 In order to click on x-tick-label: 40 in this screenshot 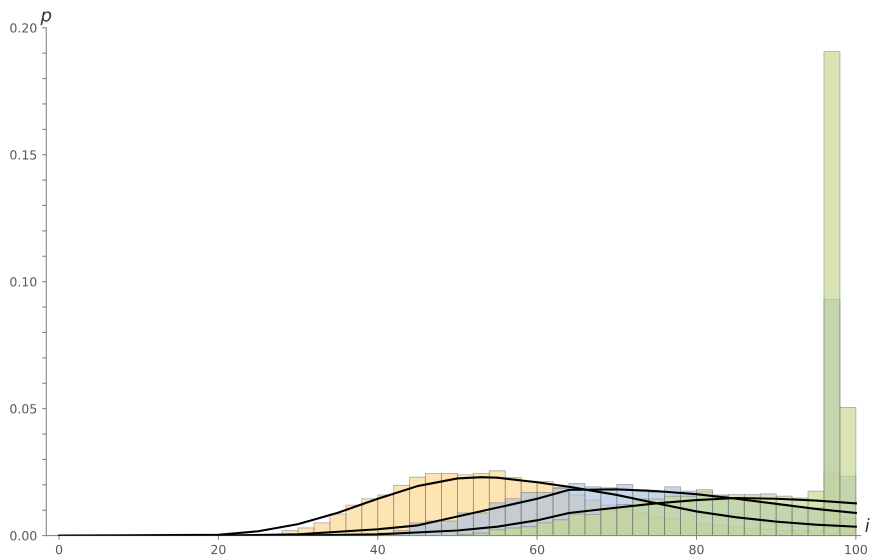, I will do `click(377, 549)`.